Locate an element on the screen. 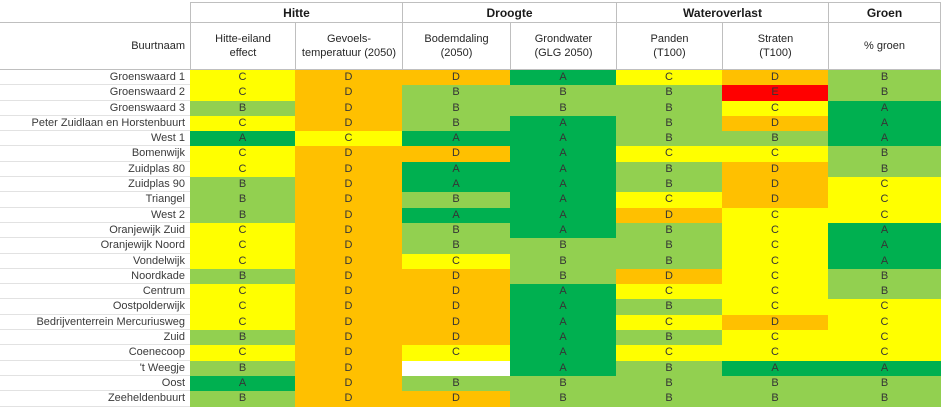 This screenshot has width=945, height=410. row-label-buurtnaam: West 2 is located at coordinates (95, 215).